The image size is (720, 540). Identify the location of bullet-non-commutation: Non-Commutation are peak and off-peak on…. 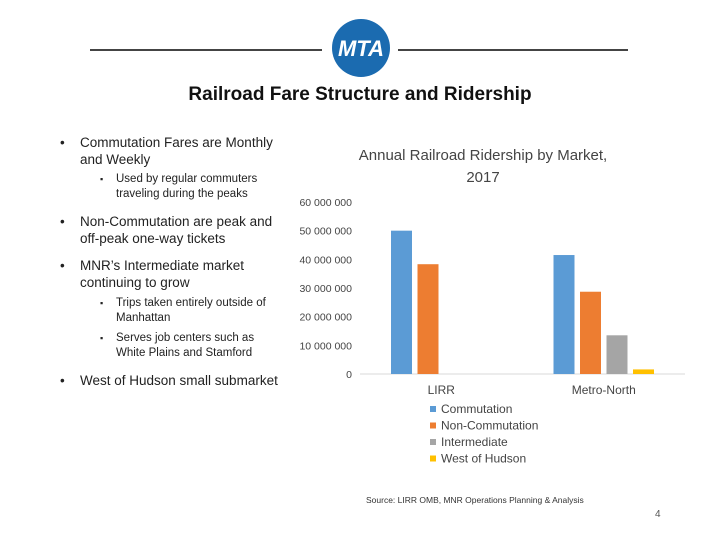
(175, 230).